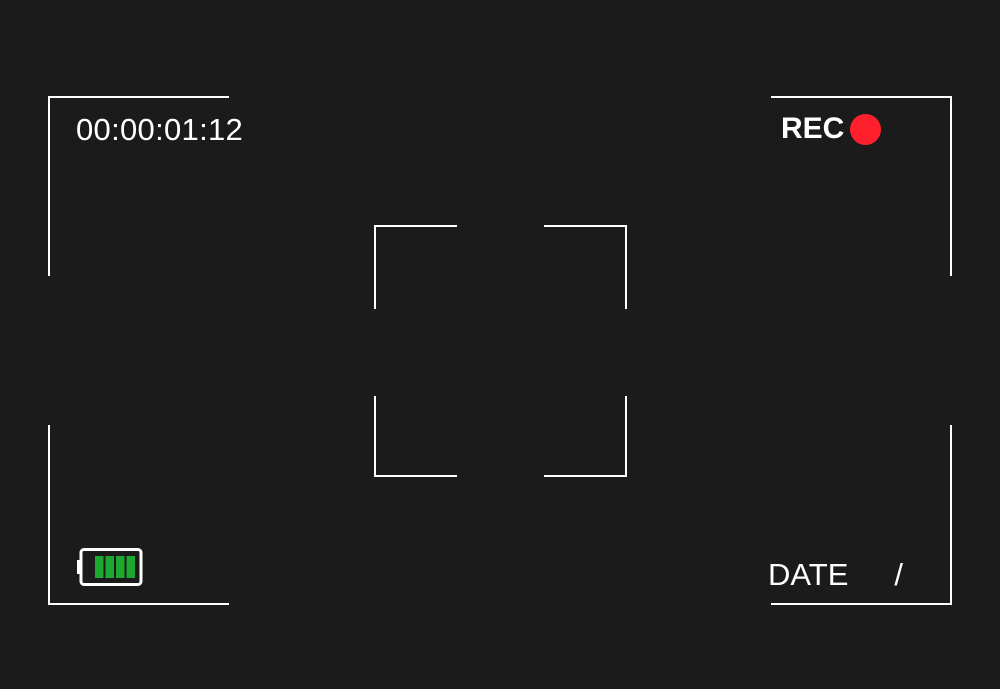 This screenshot has width=1000, height=689. I want to click on frame-corner-top-left, so click(138, 186).